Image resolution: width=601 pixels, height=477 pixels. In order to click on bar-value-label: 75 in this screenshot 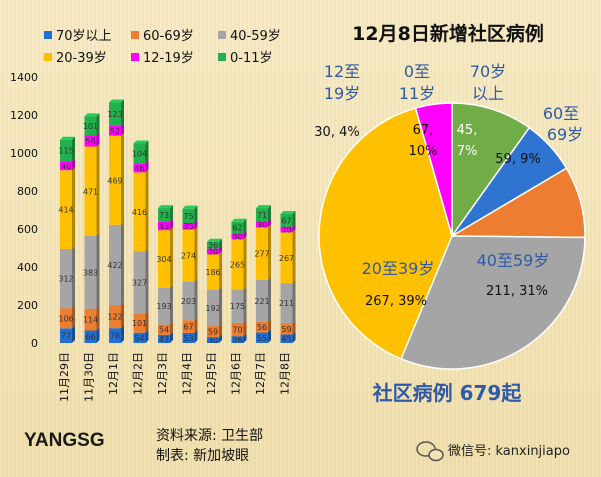, I will do `click(188, 216)`.